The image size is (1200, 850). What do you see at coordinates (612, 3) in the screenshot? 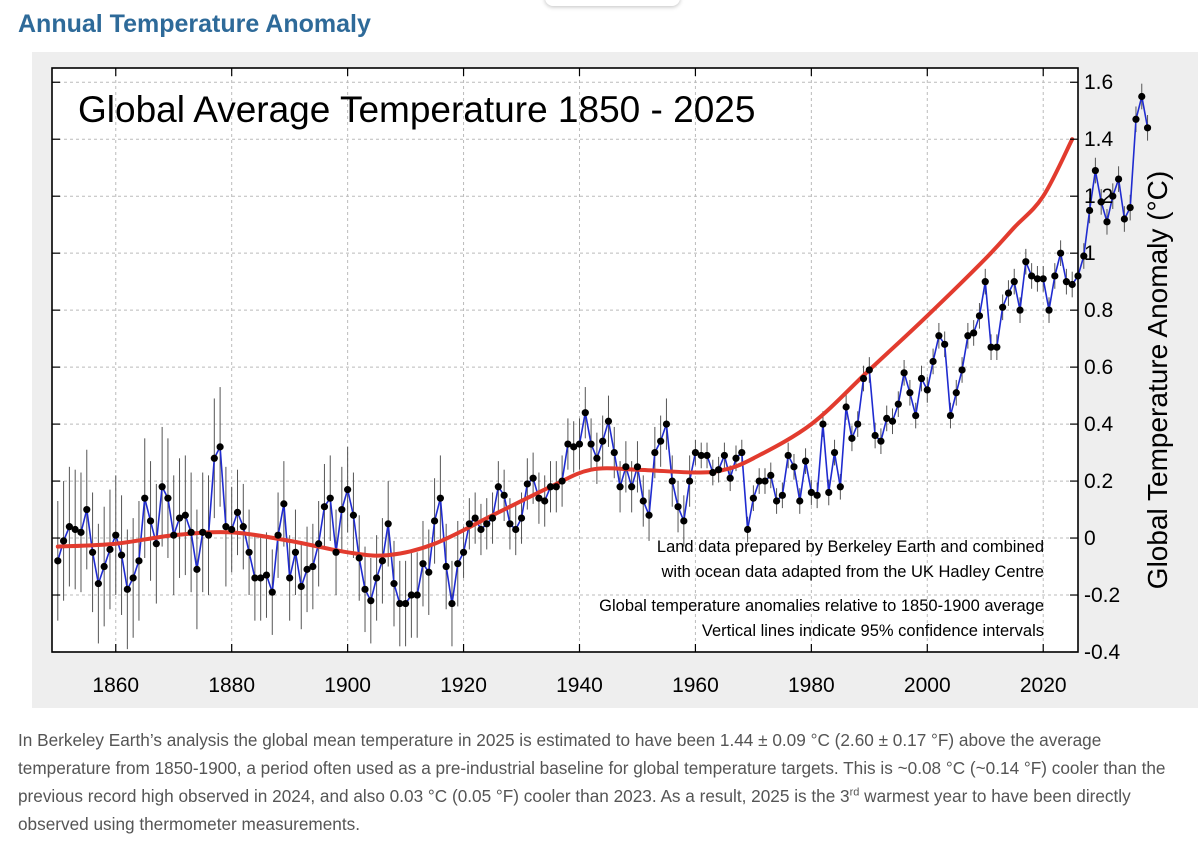
I see `top-tab` at bounding box center [612, 3].